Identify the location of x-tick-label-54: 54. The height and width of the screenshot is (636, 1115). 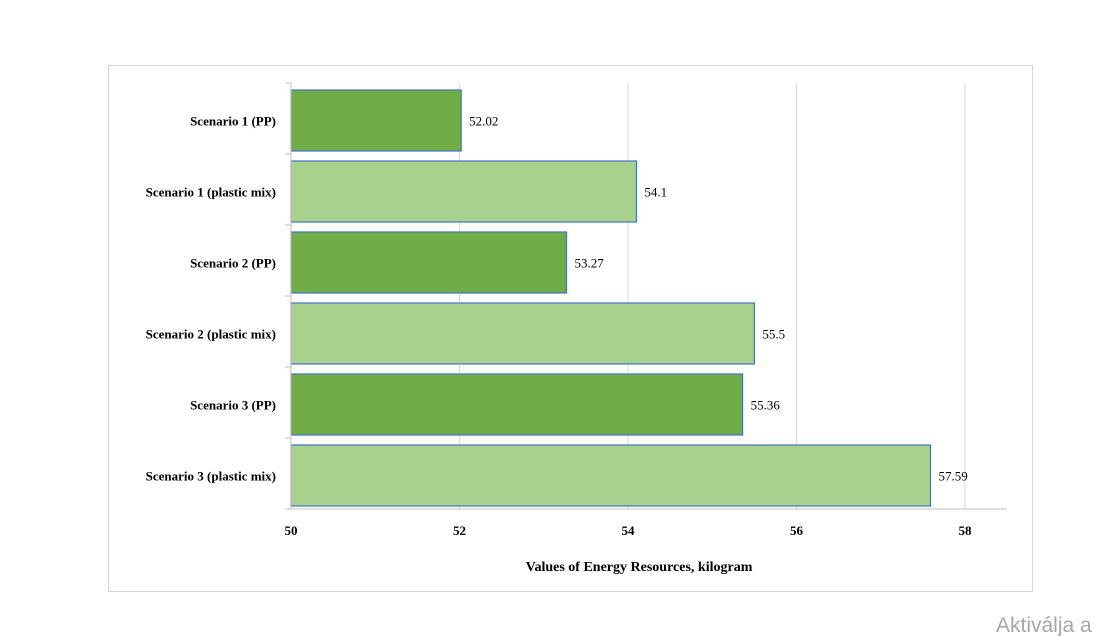
(629, 530).